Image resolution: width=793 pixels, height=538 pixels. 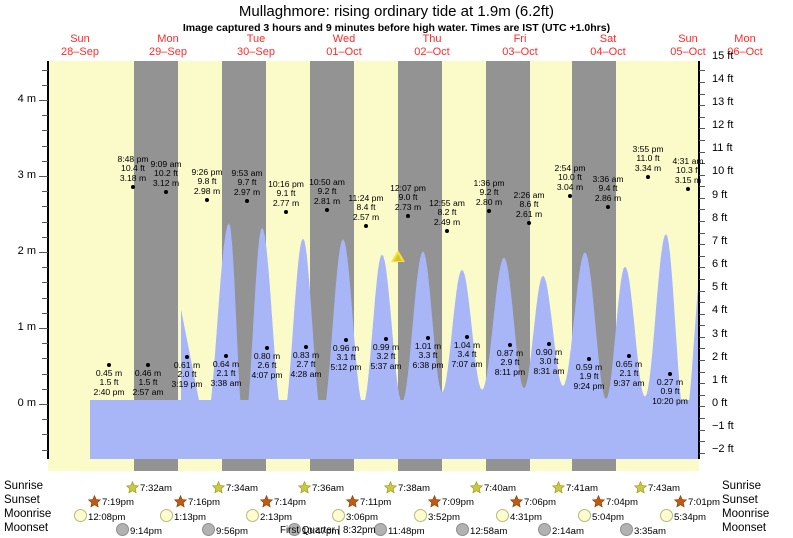 I want to click on high-tide-label-13: 3:55 pm 11.0 ft 3.34 m, so click(x=648, y=158).